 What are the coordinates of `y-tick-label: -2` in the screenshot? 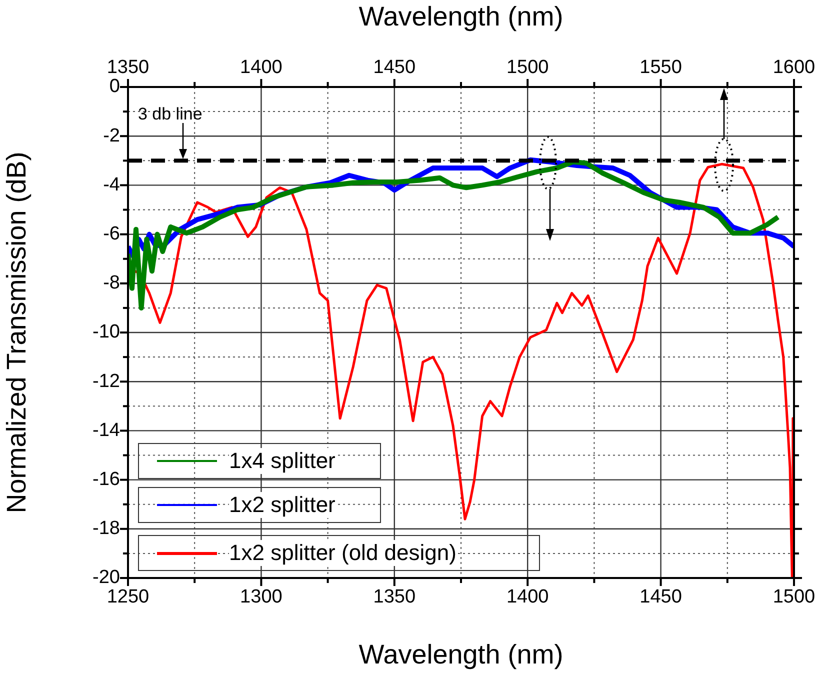 It's located at (111, 135).